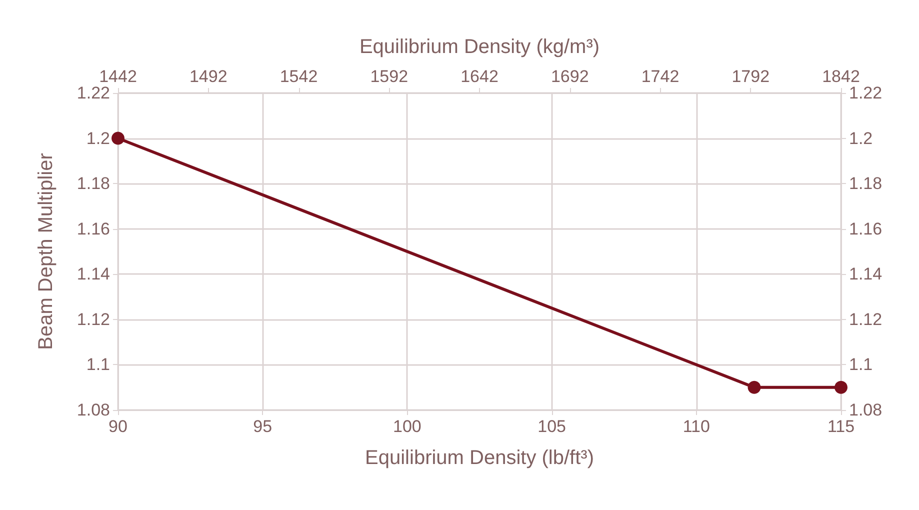 This screenshot has height=510, width=919. Describe the element at coordinates (93, 274) in the screenshot. I see `y-tick-label: 1.14` at that location.